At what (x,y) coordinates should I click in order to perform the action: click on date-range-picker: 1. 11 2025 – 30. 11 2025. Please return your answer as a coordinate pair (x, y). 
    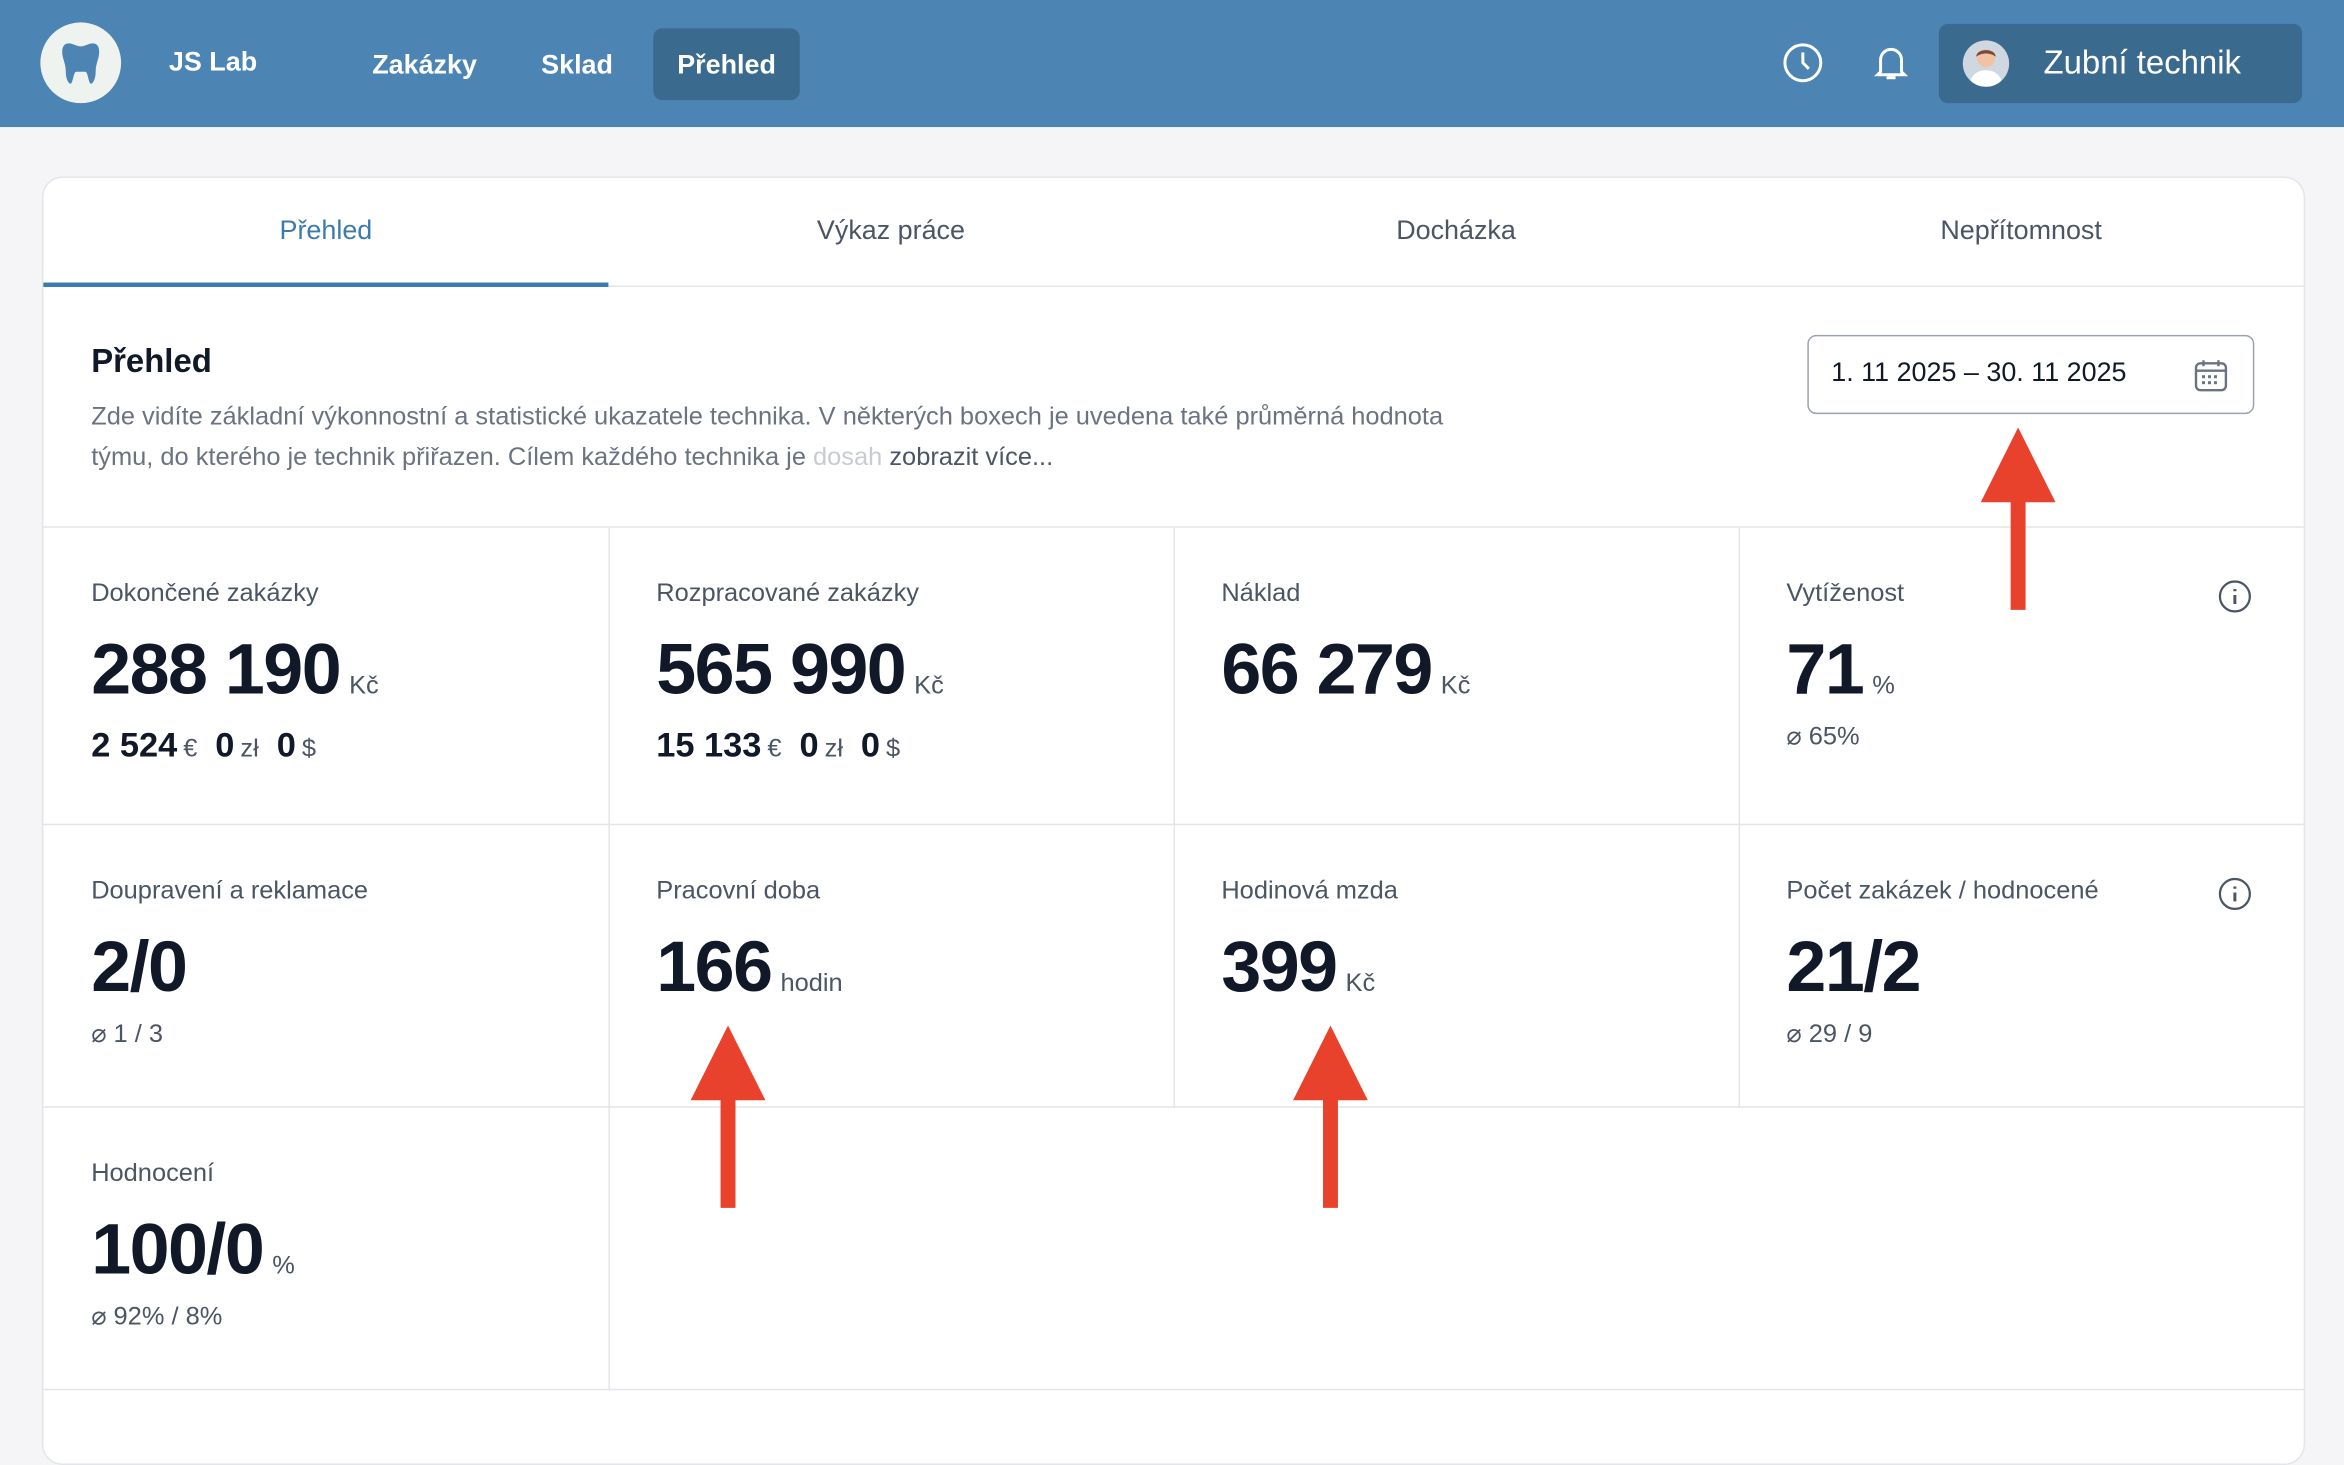
    Looking at the image, I should click on (2031, 374).